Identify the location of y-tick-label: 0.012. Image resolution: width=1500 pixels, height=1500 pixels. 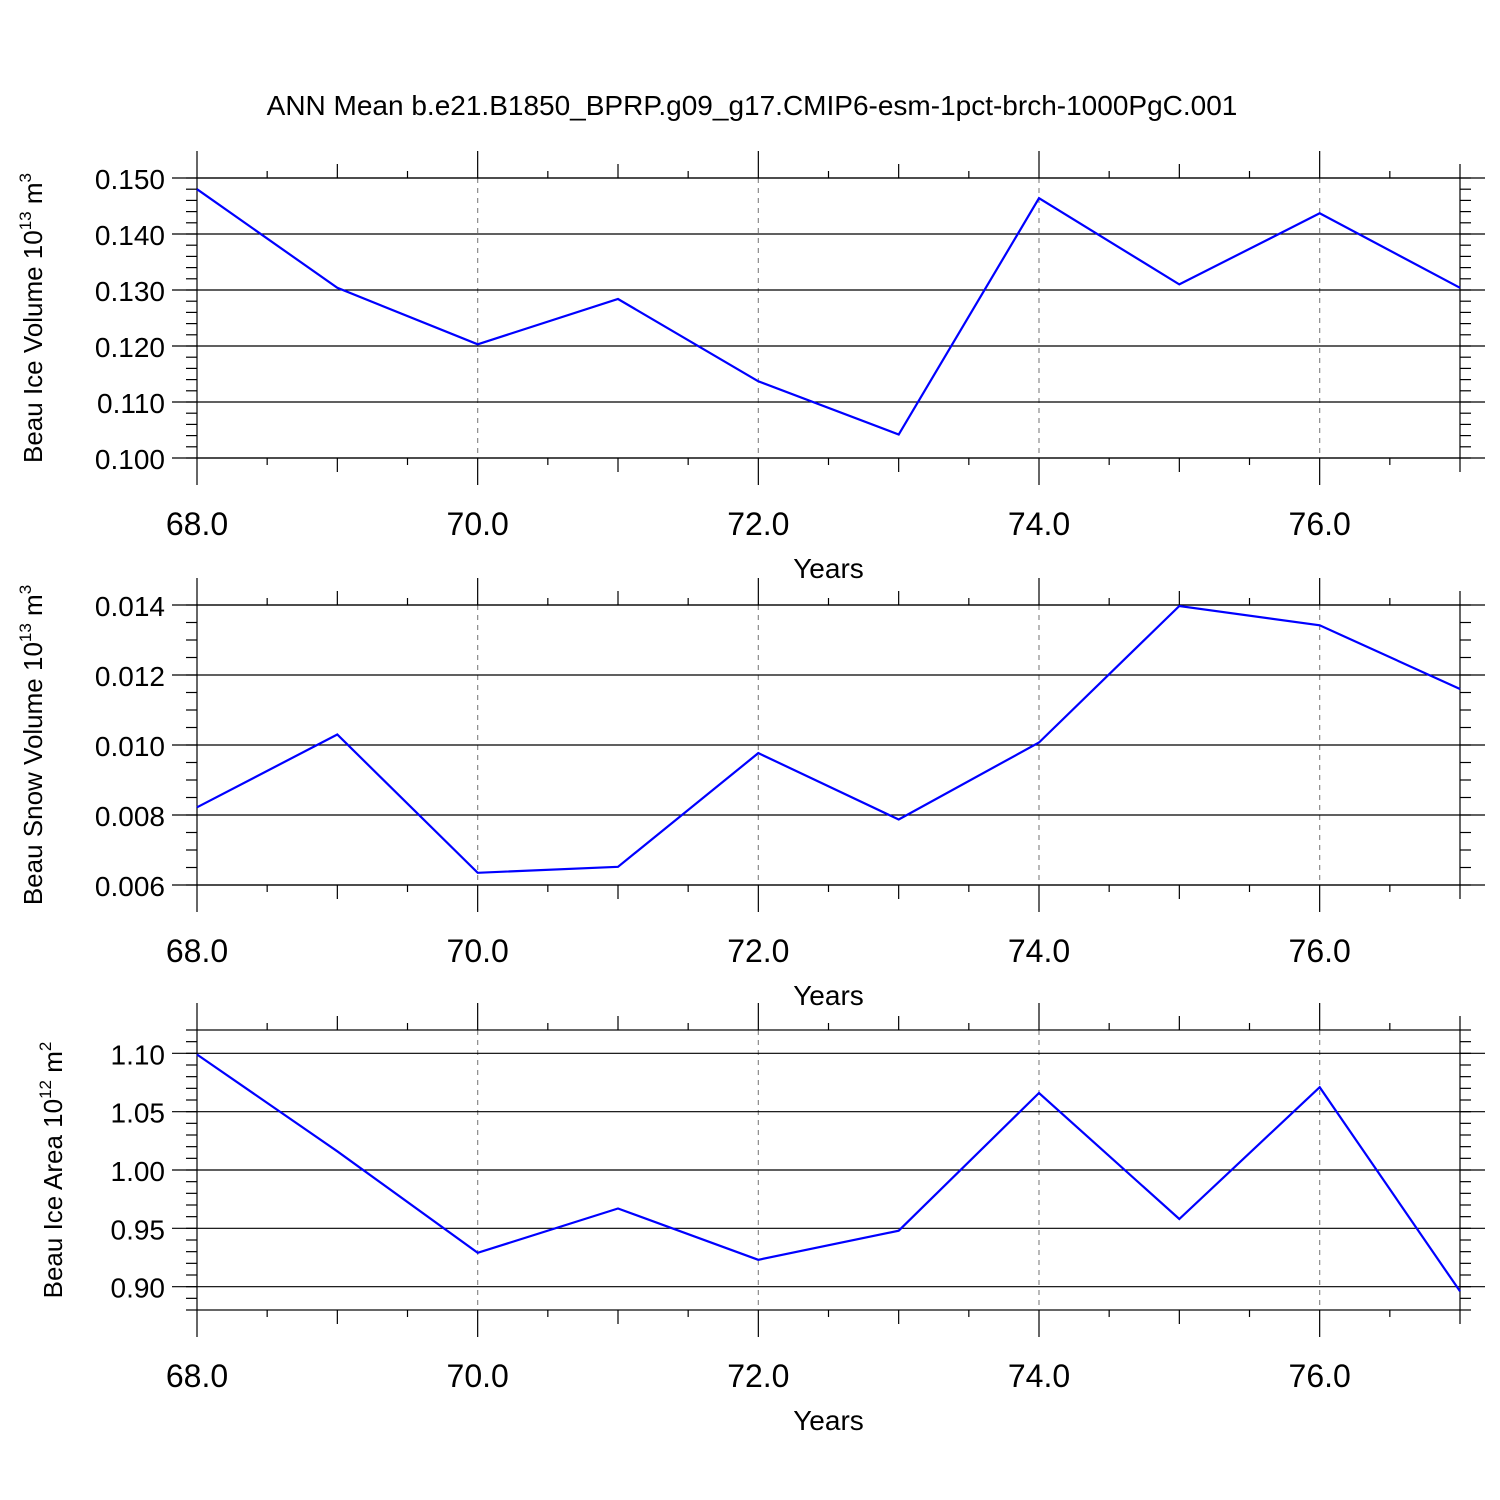
(130, 676).